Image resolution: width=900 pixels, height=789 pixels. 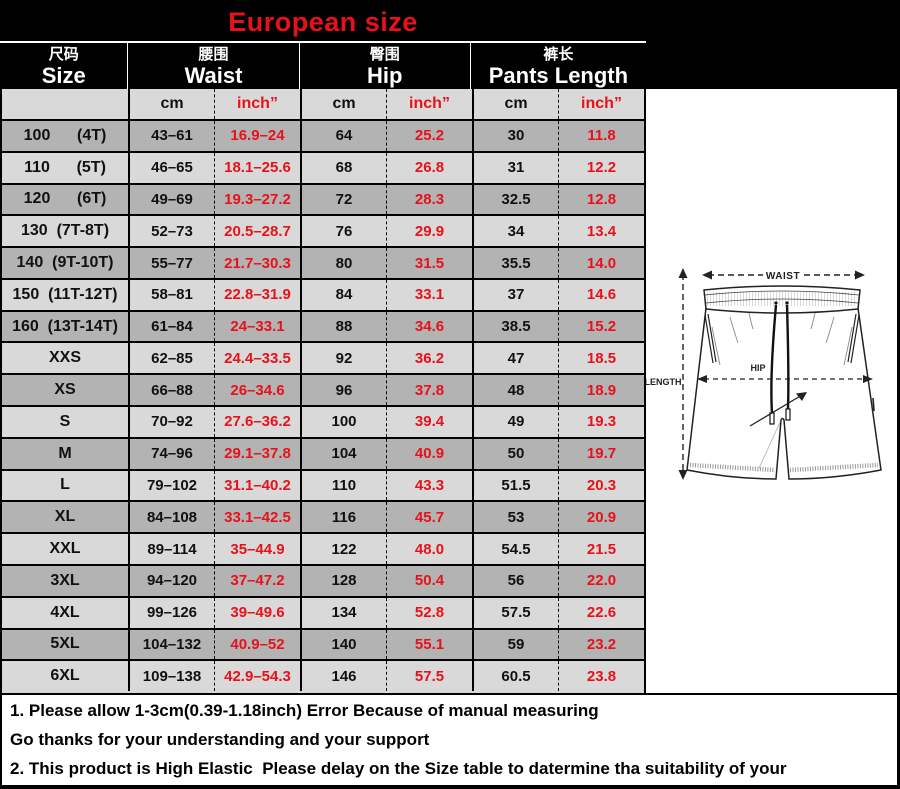 I want to click on header-size: 尺码 Size, so click(x=63, y=66).